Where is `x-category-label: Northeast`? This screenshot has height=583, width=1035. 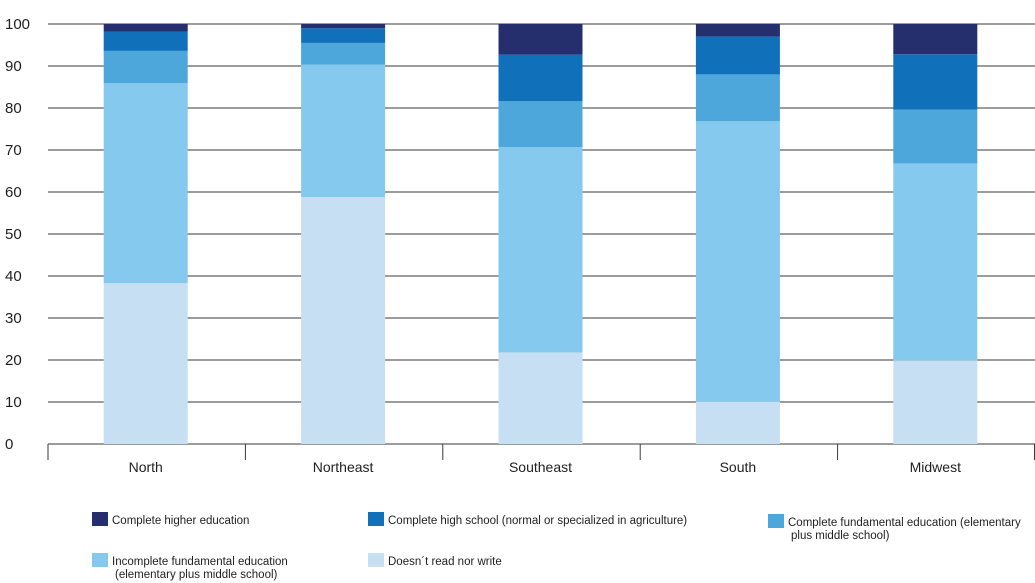
x-category-label: Northeast is located at coordinates (343, 467).